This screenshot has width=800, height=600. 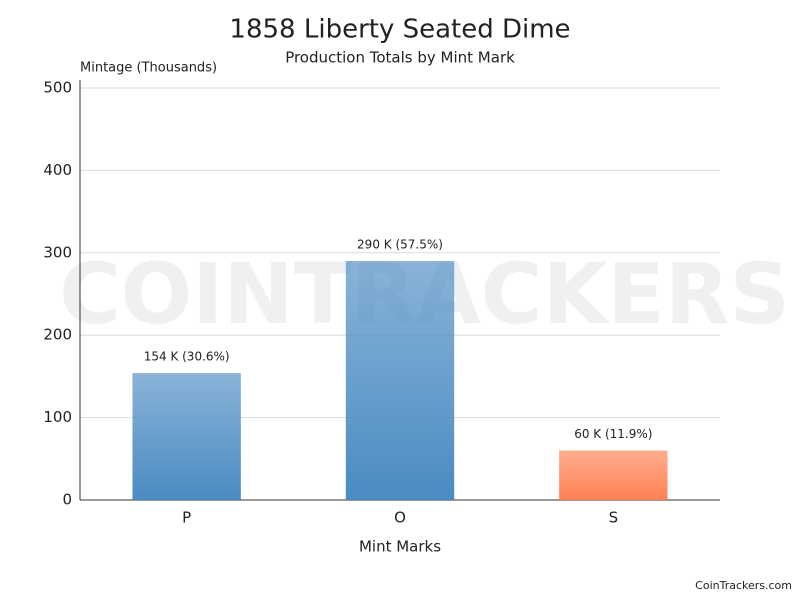 What do you see at coordinates (614, 518) in the screenshot?
I see `x-tick-label: S` at bounding box center [614, 518].